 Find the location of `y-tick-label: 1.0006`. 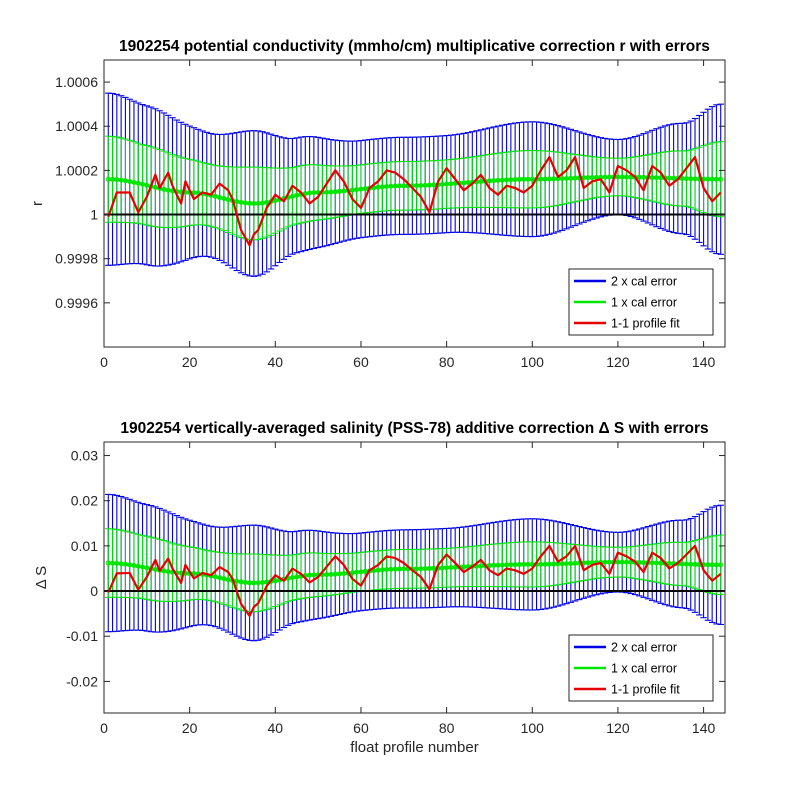

y-tick-label: 1.0006 is located at coordinates (76, 82).